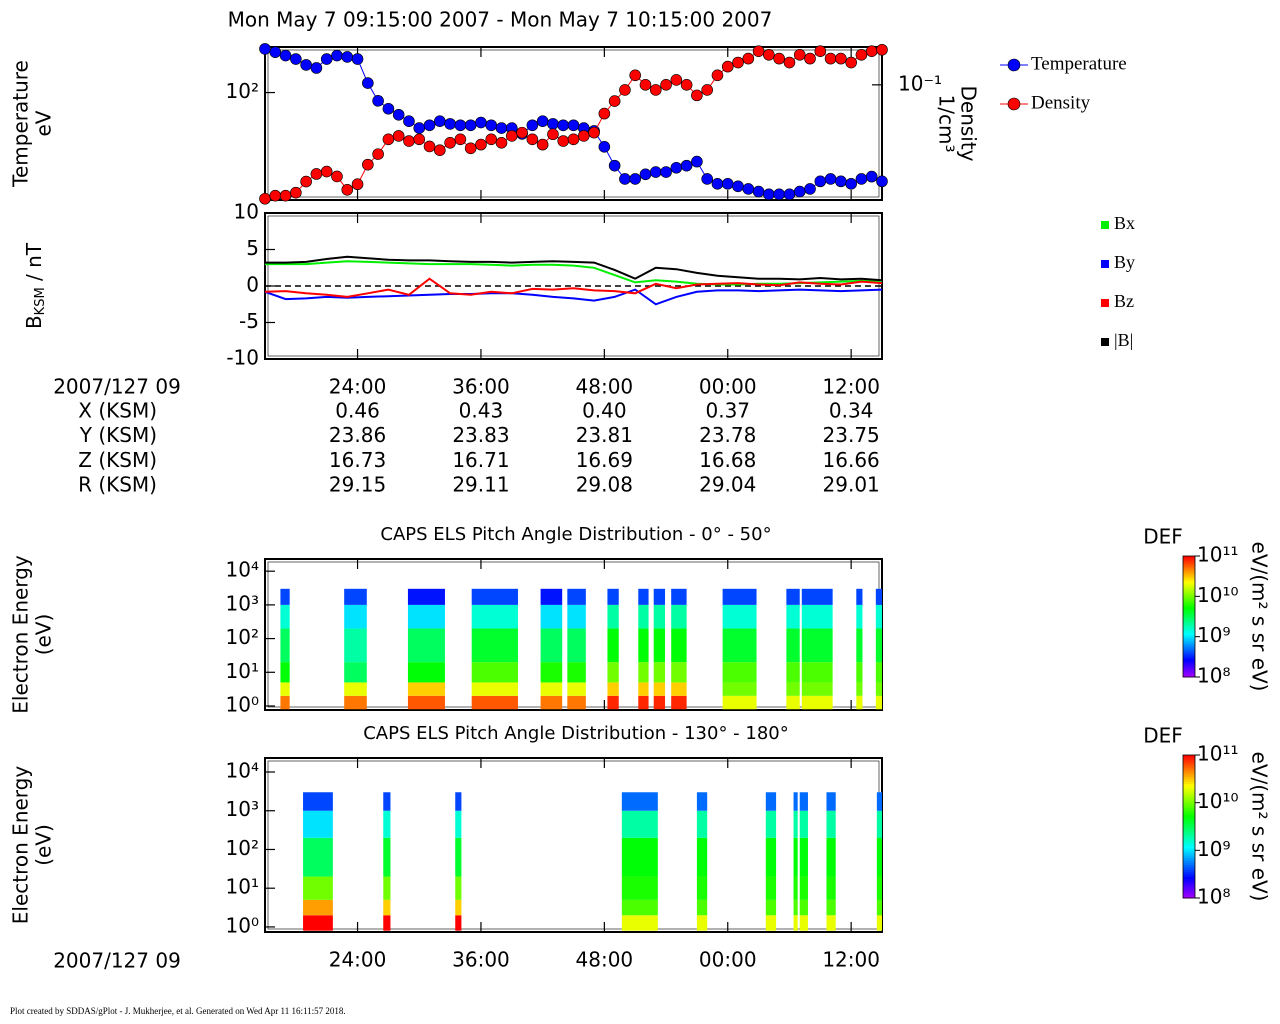 Image resolution: width=1280 pixels, height=1024 pixels. I want to click on ephemeris-value: 29.04, so click(727, 485).